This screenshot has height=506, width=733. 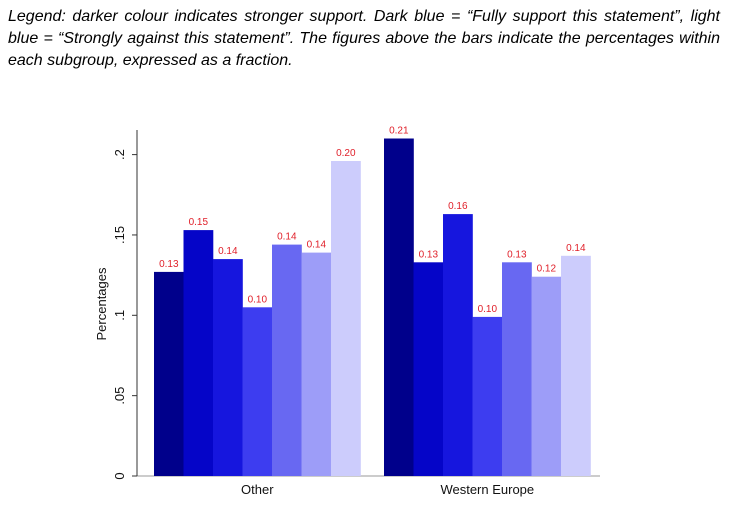 I want to click on y-tick-label: .2, so click(x=119, y=154).